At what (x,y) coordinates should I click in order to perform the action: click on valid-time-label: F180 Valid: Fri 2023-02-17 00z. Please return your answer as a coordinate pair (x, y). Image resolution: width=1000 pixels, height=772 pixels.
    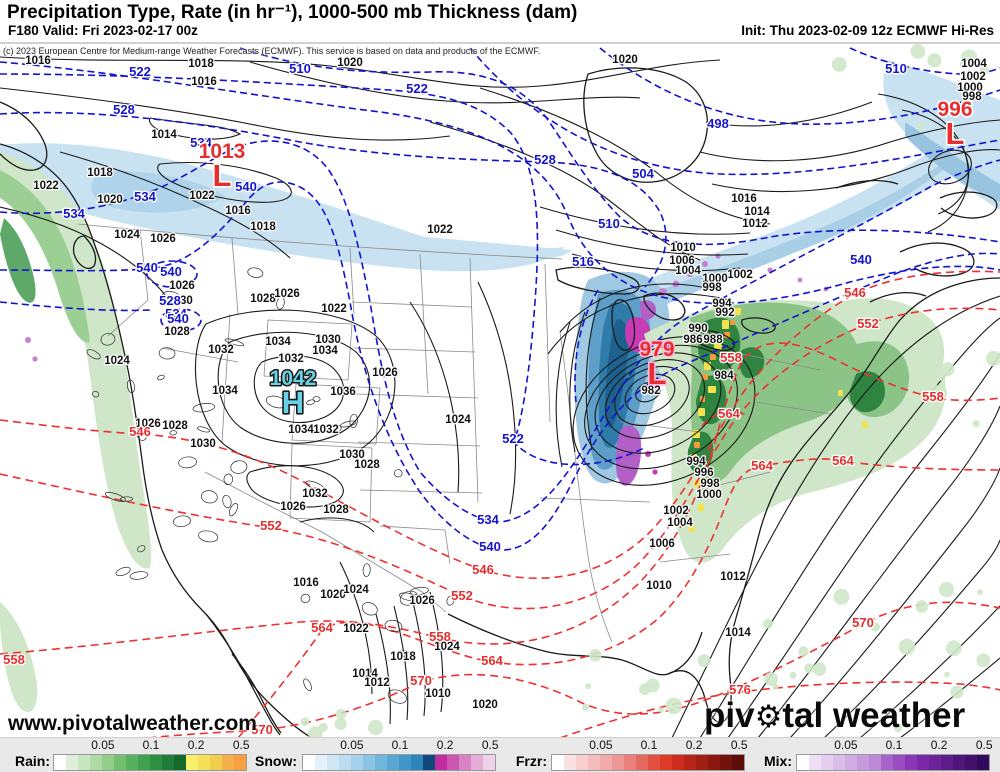
    Looking at the image, I should click on (103, 30).